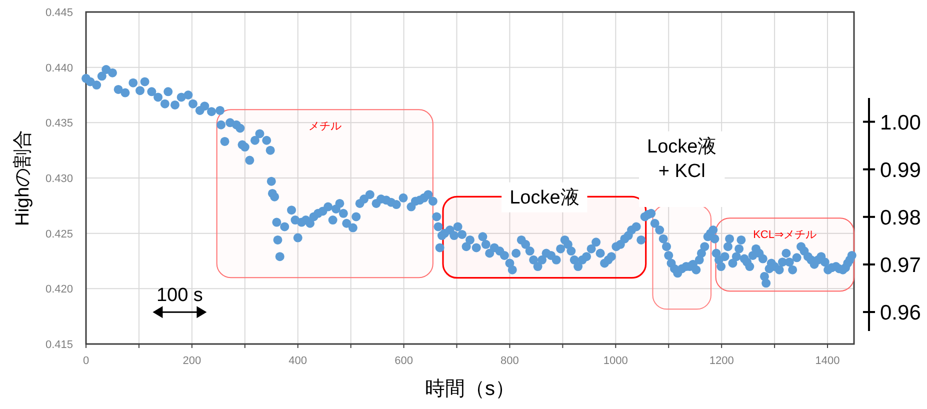  What do you see at coordinates (470, 389) in the screenshot?
I see `x-axis-title: 時間（s）` at bounding box center [470, 389].